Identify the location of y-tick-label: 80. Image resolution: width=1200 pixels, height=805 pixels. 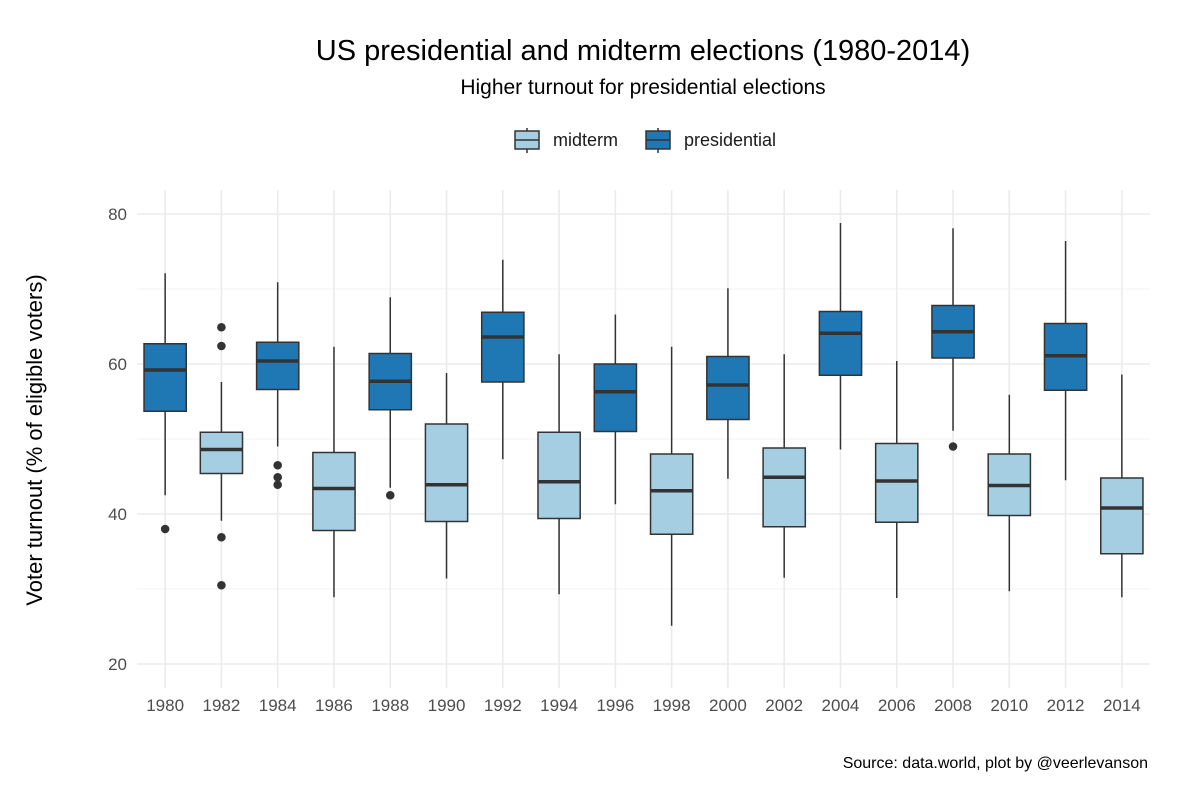
(117, 214).